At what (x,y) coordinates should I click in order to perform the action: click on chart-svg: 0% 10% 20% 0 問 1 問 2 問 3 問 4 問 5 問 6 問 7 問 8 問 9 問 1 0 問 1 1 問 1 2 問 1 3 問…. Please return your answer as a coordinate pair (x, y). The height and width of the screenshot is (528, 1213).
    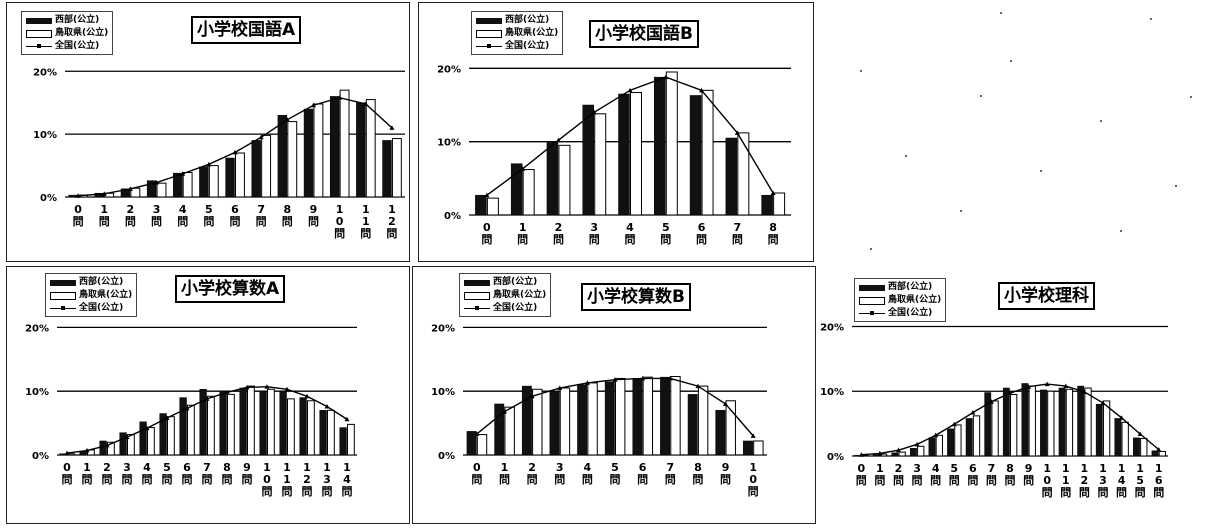
    Looking at the image, I should click on (191, 410).